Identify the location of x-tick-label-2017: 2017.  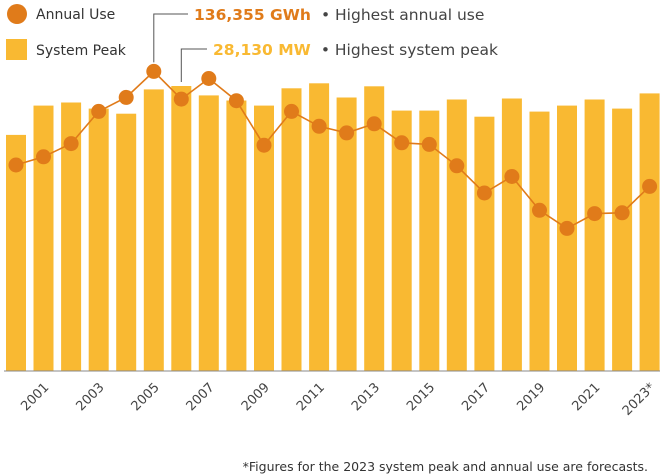
(476, 397).